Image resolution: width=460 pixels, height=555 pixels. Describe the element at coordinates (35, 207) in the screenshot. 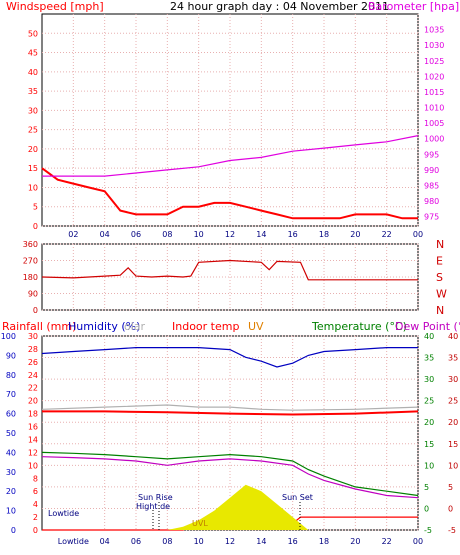

I see `wind-y-tick: 5` at that location.